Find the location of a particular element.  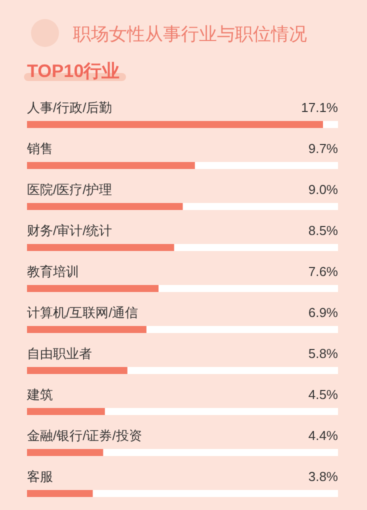

y-tick-label: 教育培训 is located at coordinates (53, 271).